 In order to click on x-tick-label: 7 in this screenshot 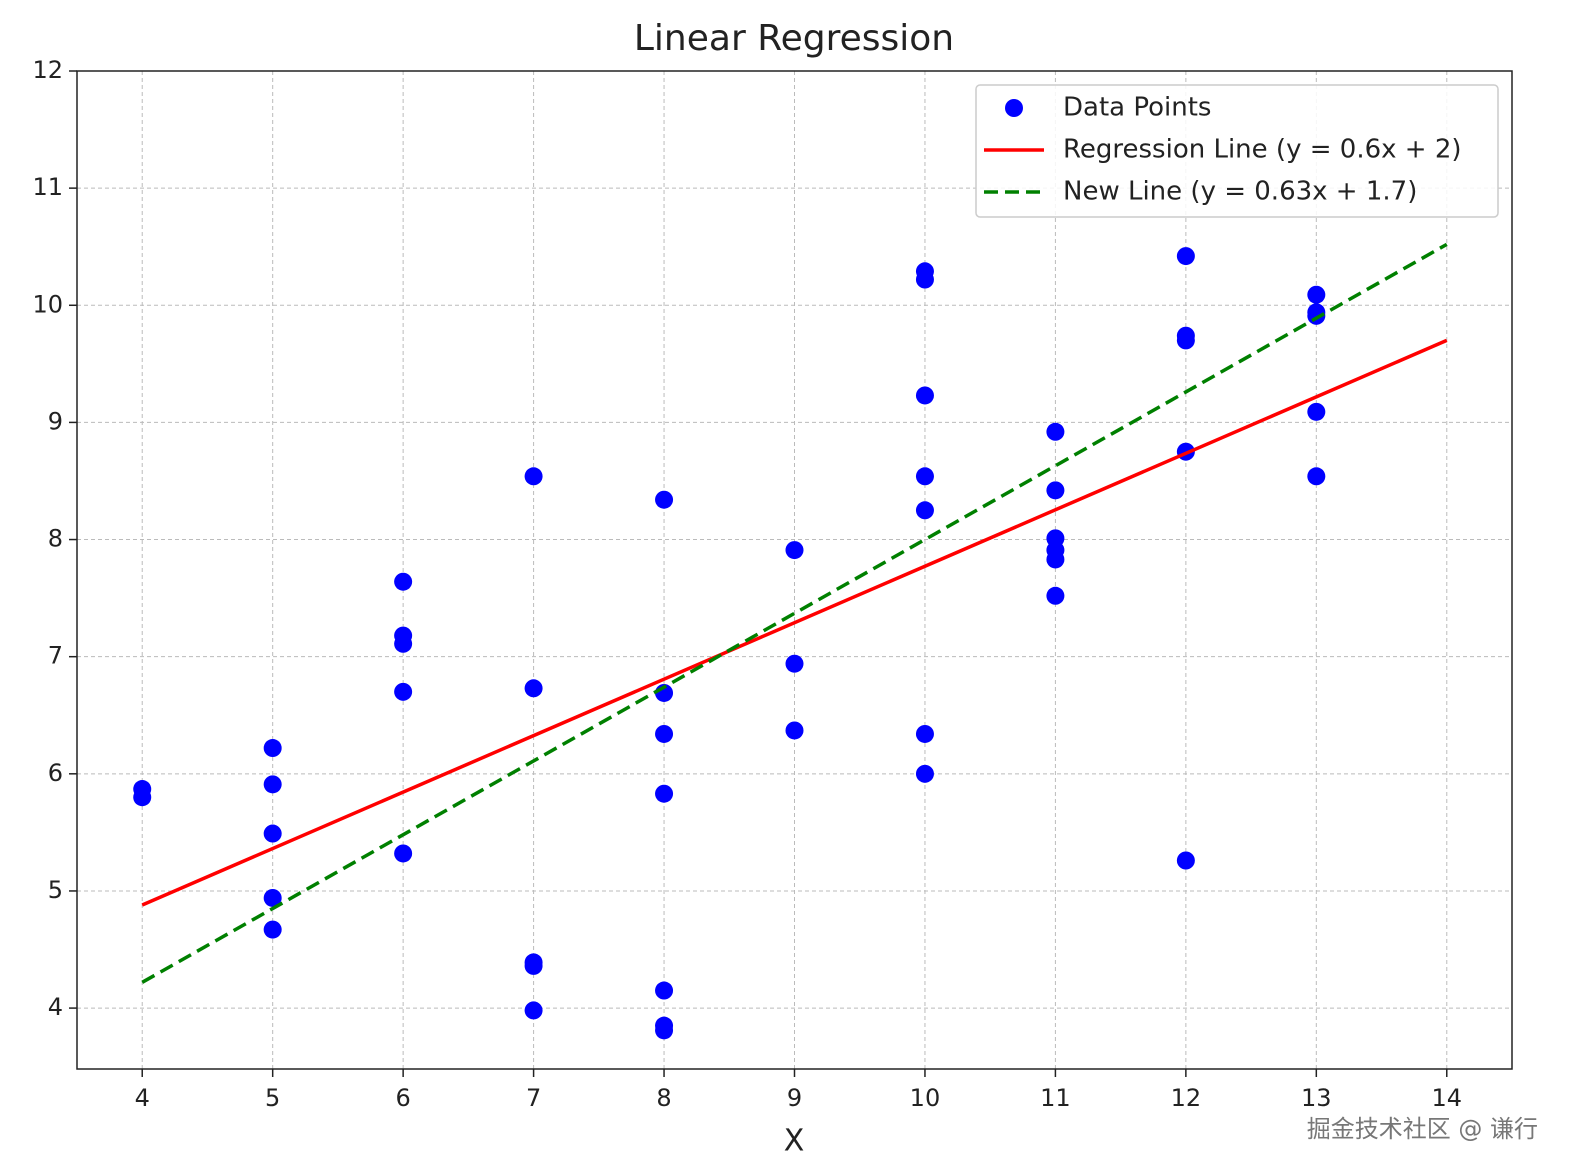, I will do `click(533, 1098)`.